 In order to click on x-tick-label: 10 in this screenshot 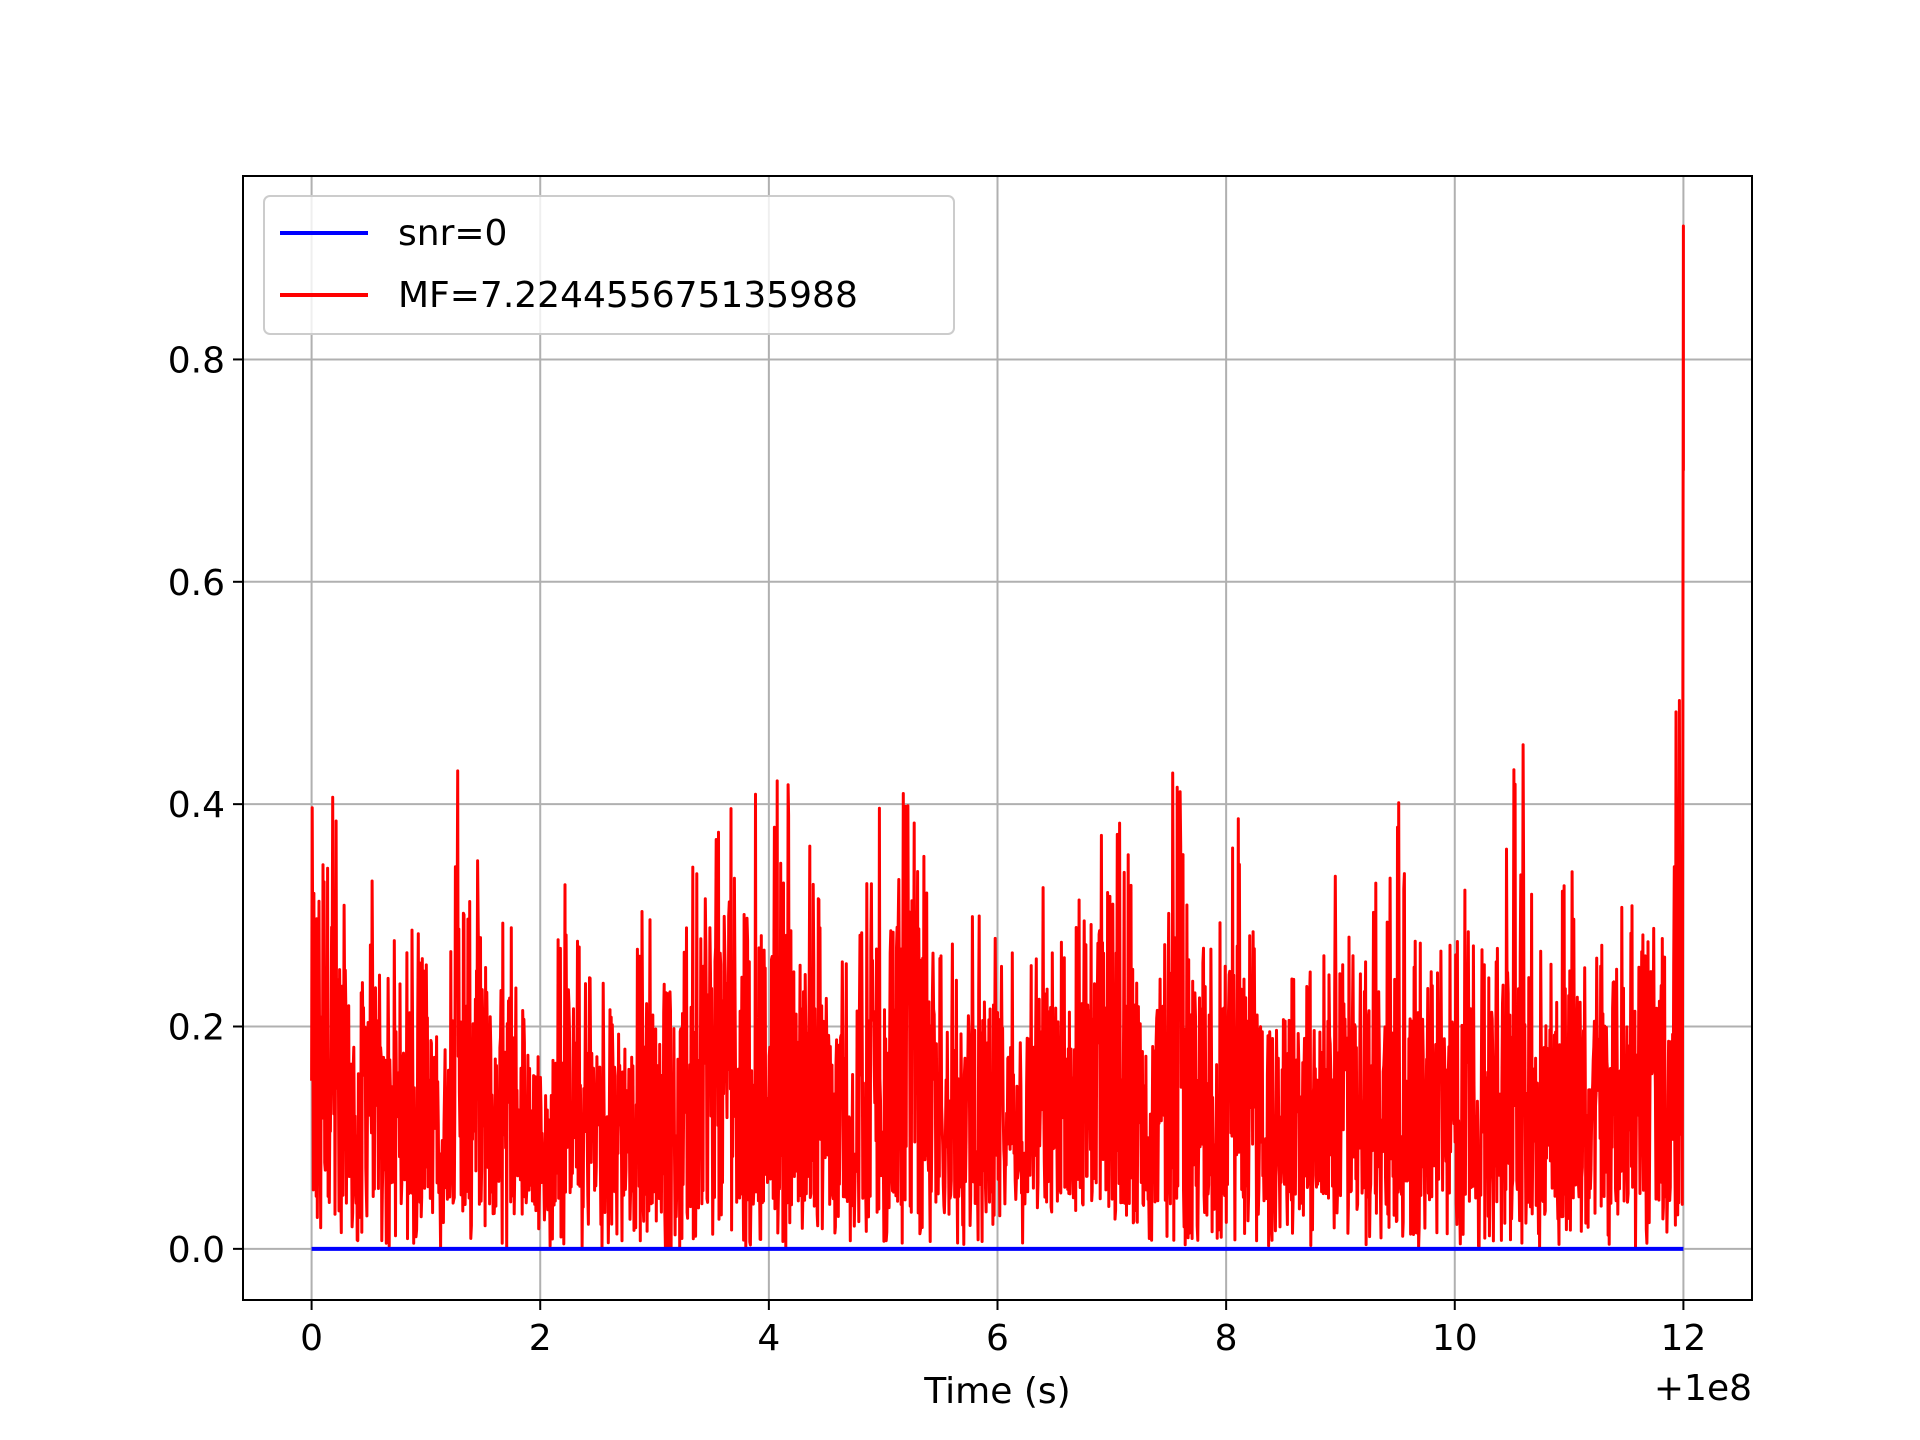, I will do `click(1455, 1338)`.